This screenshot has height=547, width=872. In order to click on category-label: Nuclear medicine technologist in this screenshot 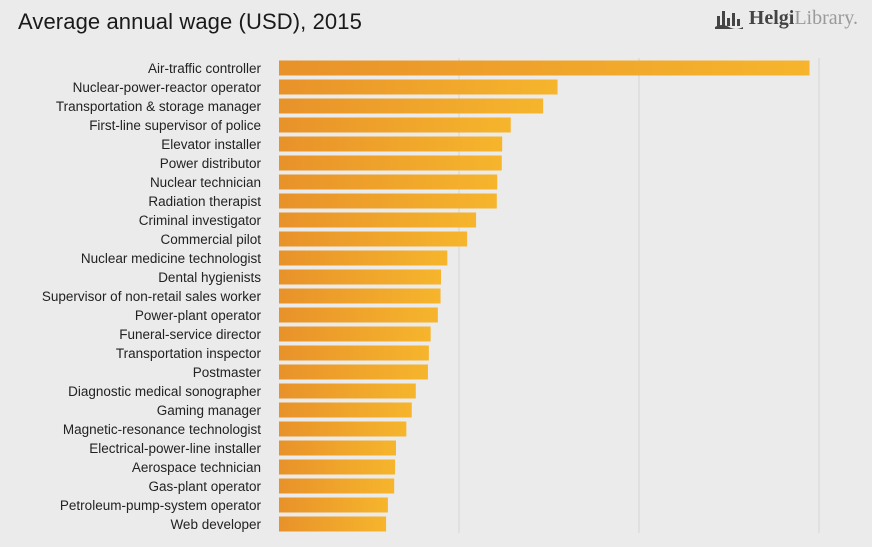, I will do `click(171, 258)`.